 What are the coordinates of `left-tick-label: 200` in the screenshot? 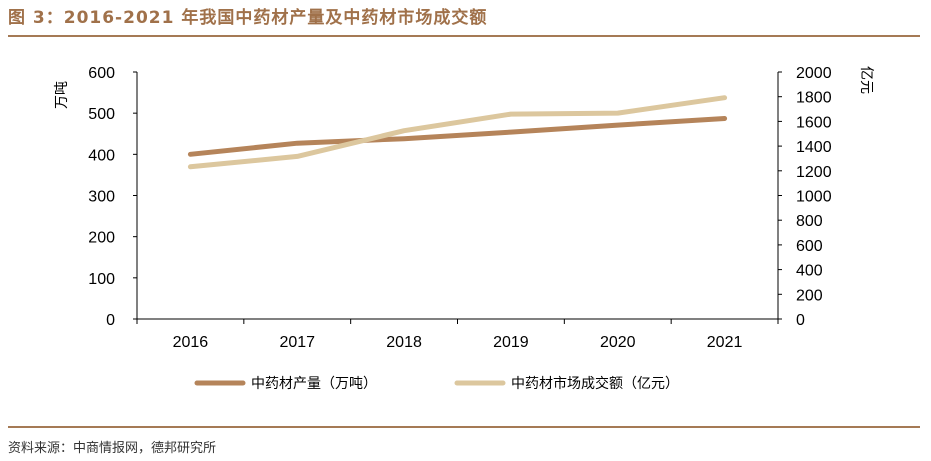 It's located at (101, 238).